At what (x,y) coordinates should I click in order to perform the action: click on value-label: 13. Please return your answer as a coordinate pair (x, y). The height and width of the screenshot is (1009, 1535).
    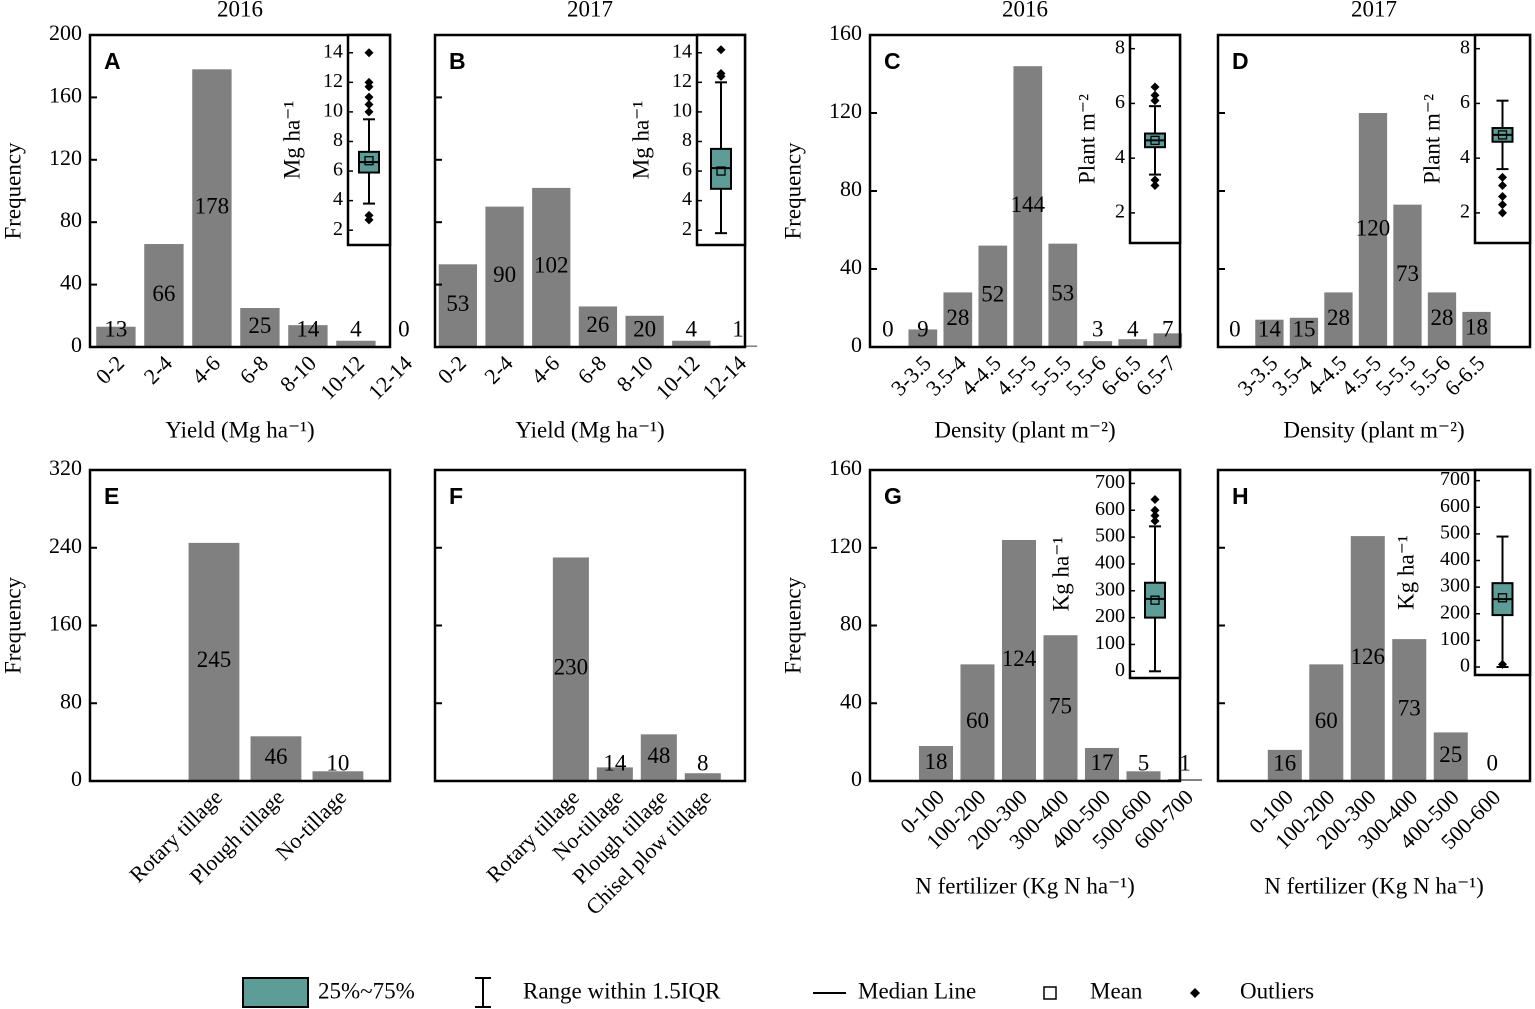
    Looking at the image, I should click on (115, 328).